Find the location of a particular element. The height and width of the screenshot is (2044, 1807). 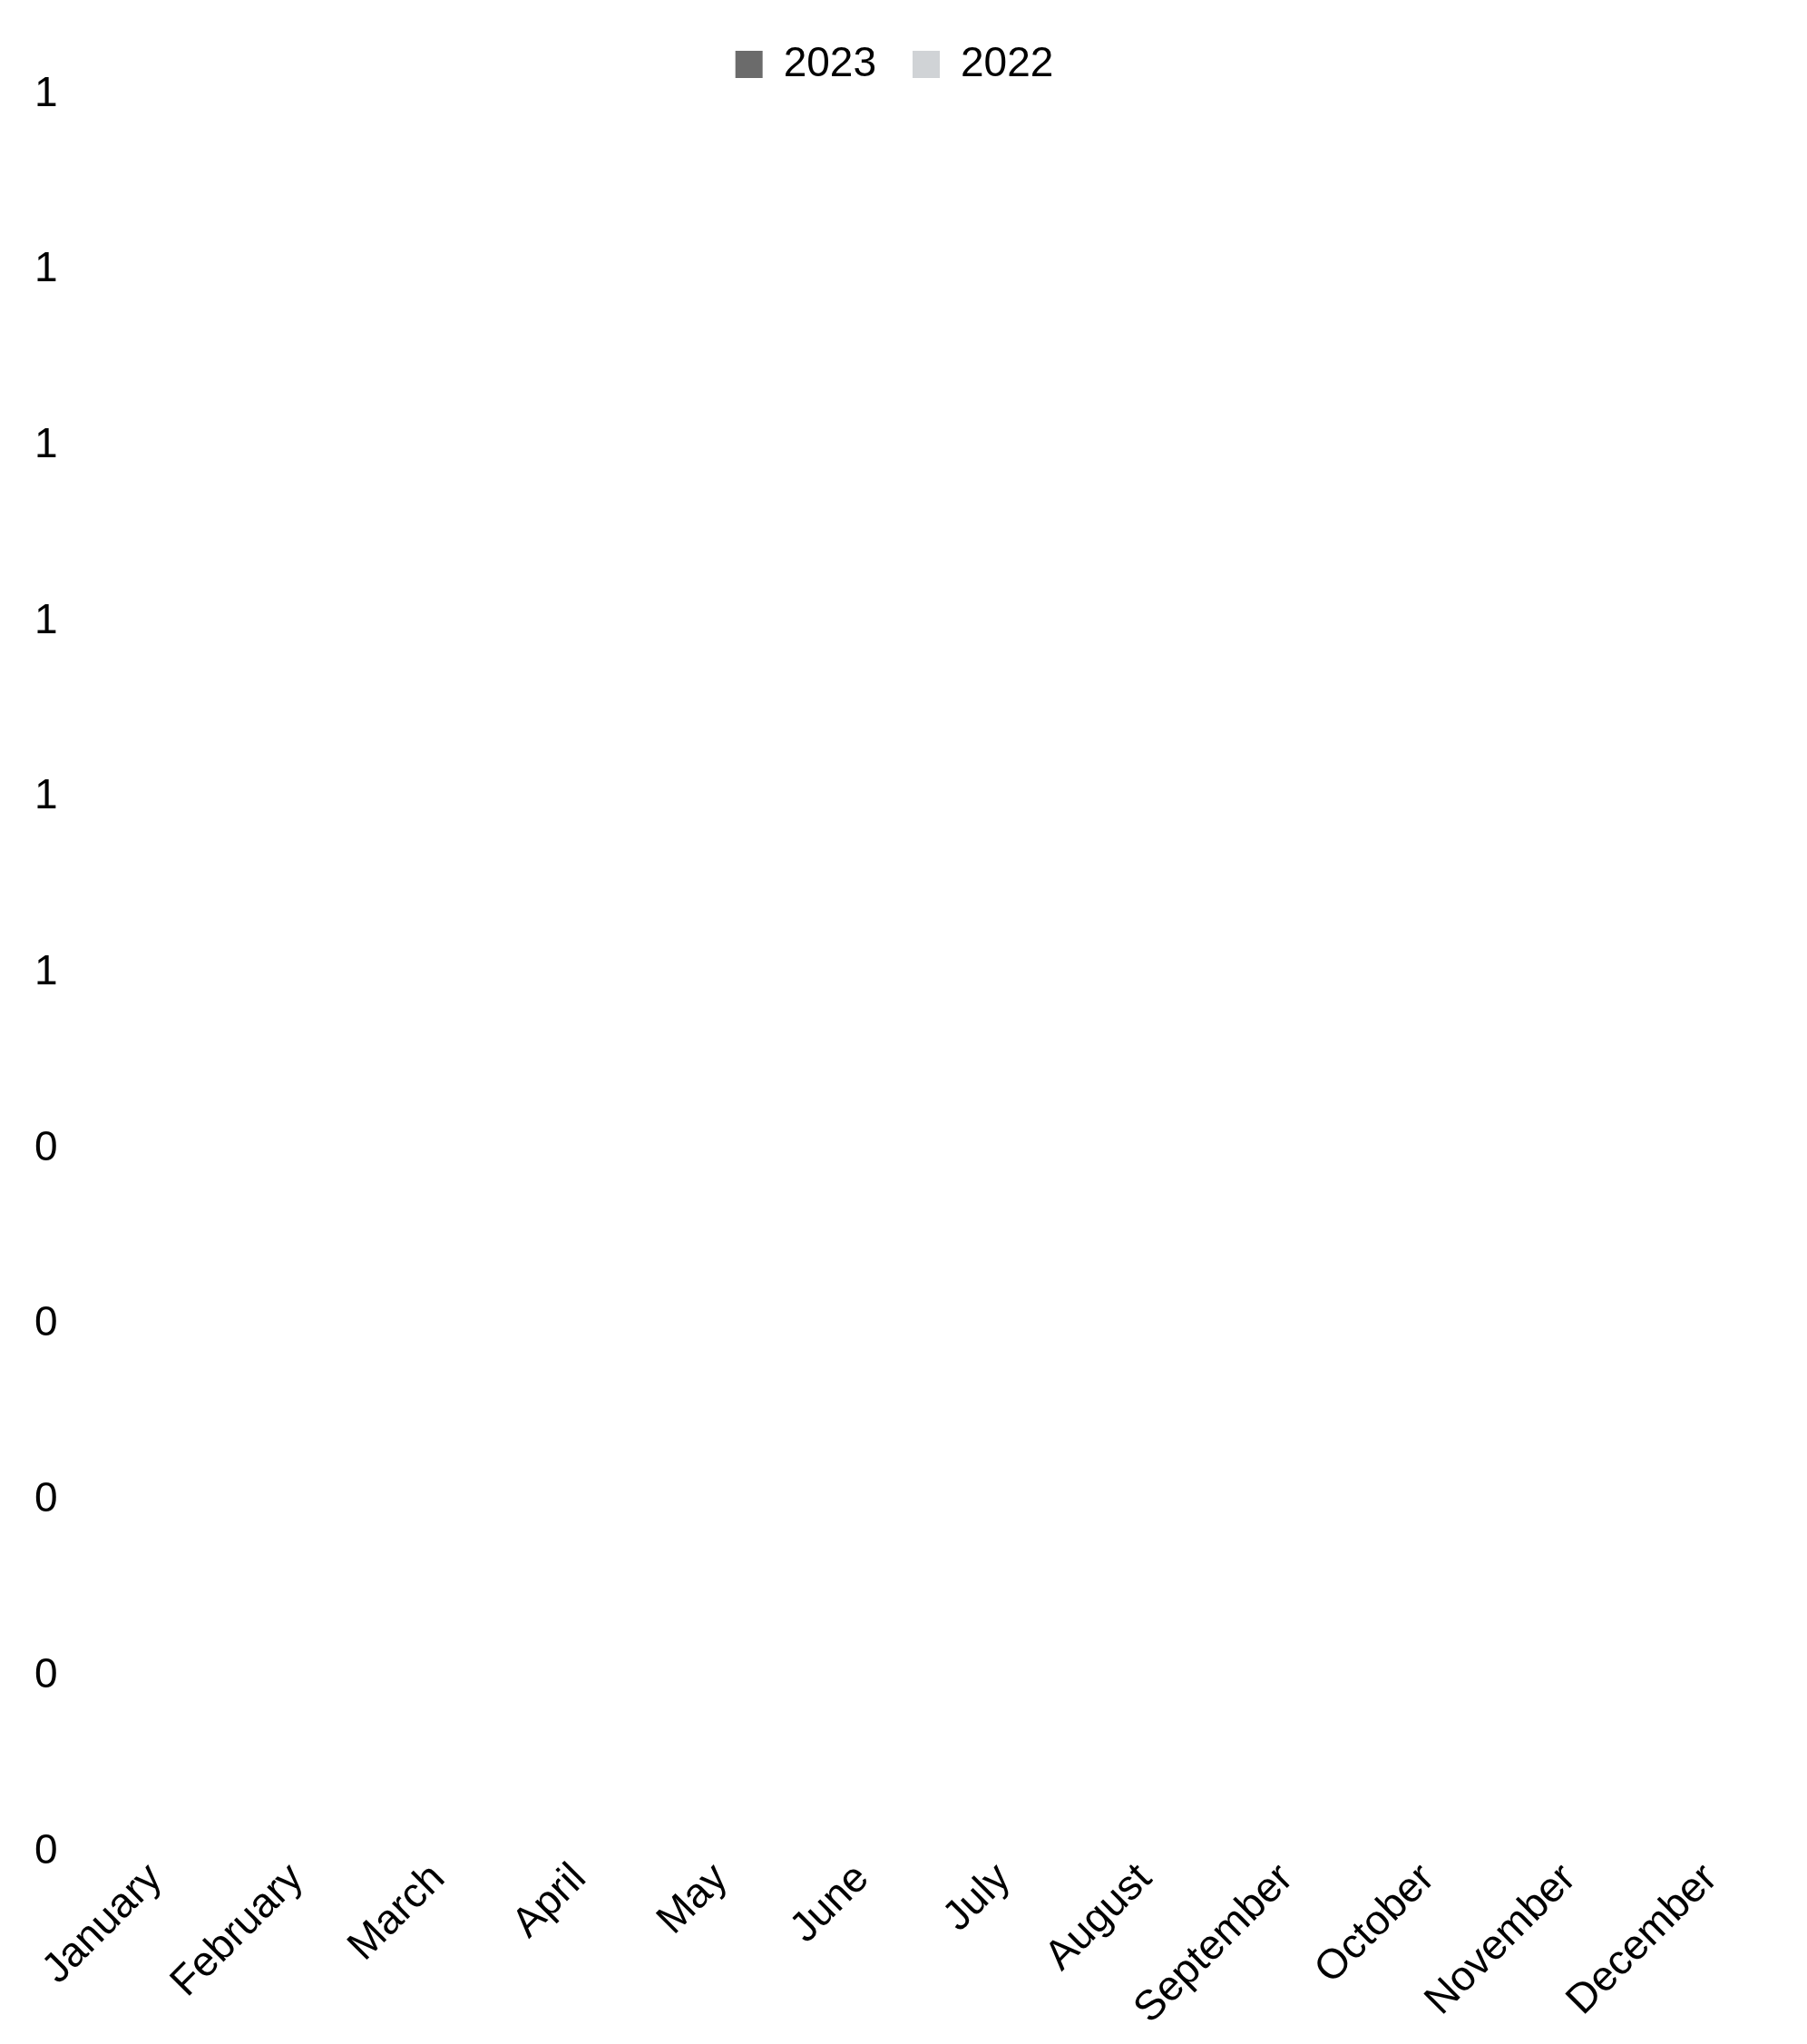

x-tick-label: May is located at coordinates (691, 1898).